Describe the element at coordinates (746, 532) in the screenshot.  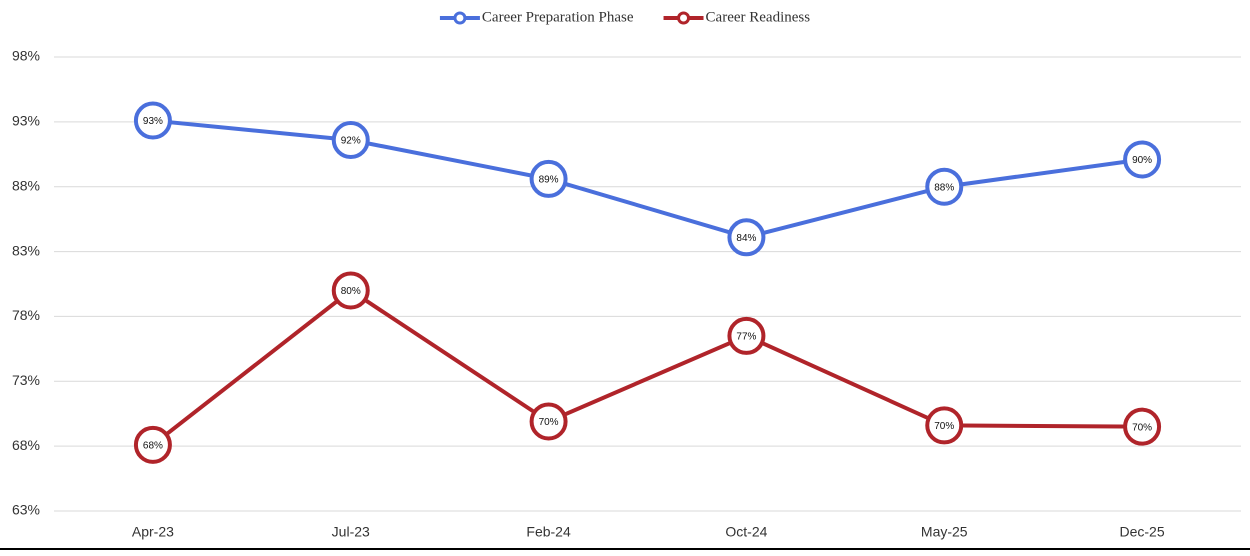
I see `x-tick-label: Oct-24` at that location.